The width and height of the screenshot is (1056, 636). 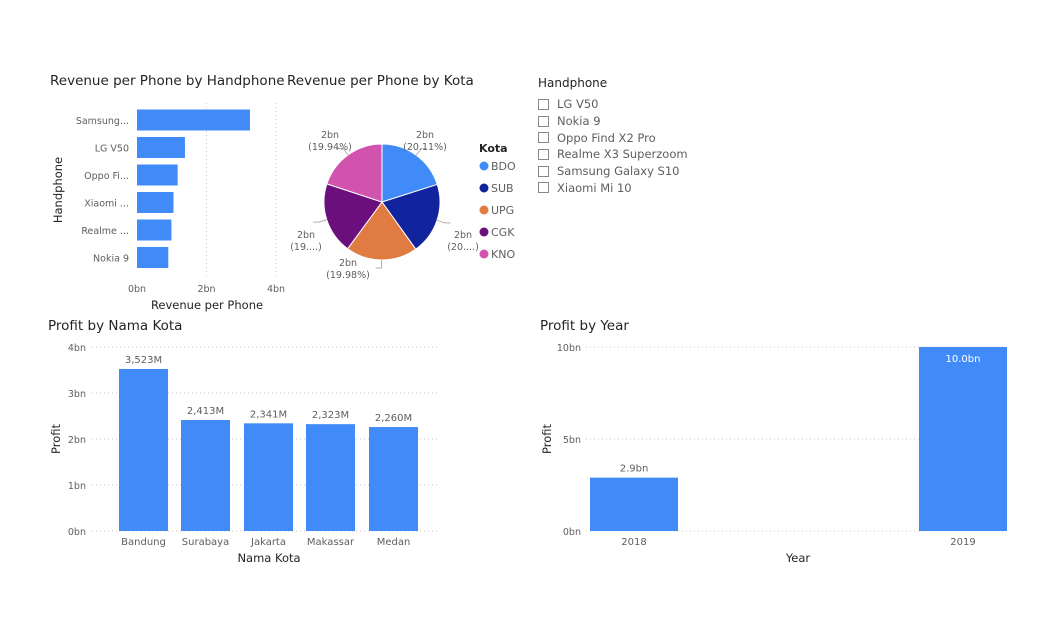 What do you see at coordinates (962, 542) in the screenshot?
I see `x-tick-label: 2019` at bounding box center [962, 542].